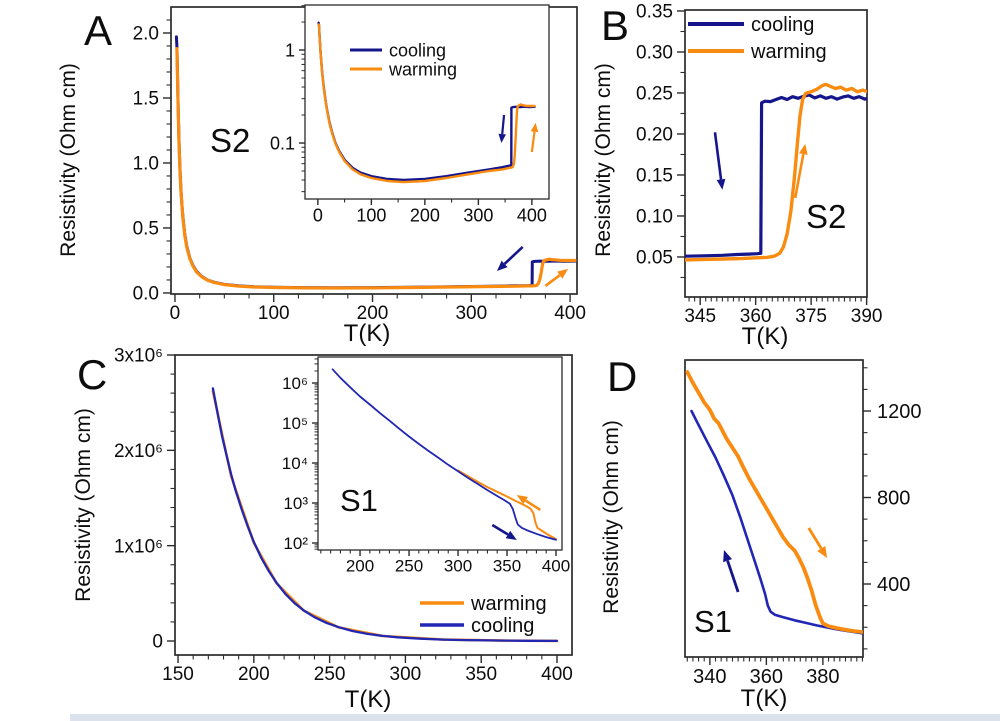  I want to click on y-tick-label: 10³, so click(295, 503).